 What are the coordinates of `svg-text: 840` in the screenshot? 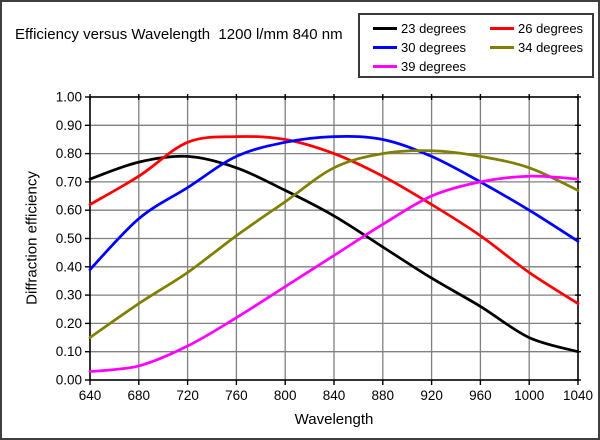 It's located at (334, 395).